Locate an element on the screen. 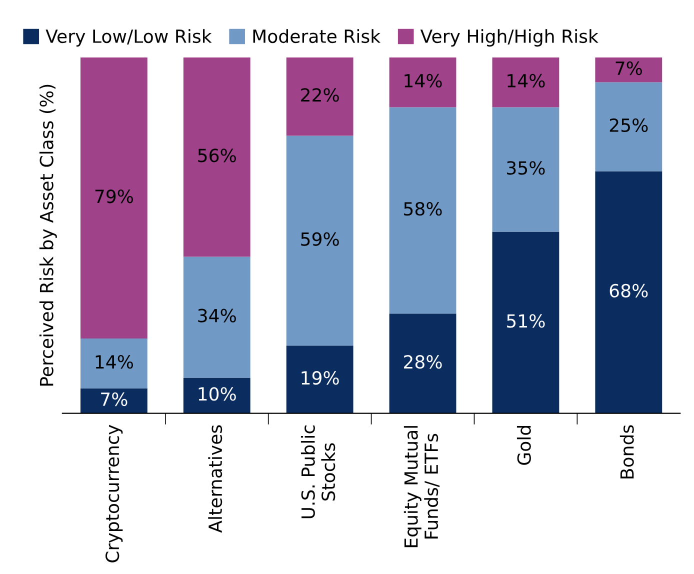 The width and height of the screenshot is (694, 574). data-label: 51% is located at coordinates (526, 321).